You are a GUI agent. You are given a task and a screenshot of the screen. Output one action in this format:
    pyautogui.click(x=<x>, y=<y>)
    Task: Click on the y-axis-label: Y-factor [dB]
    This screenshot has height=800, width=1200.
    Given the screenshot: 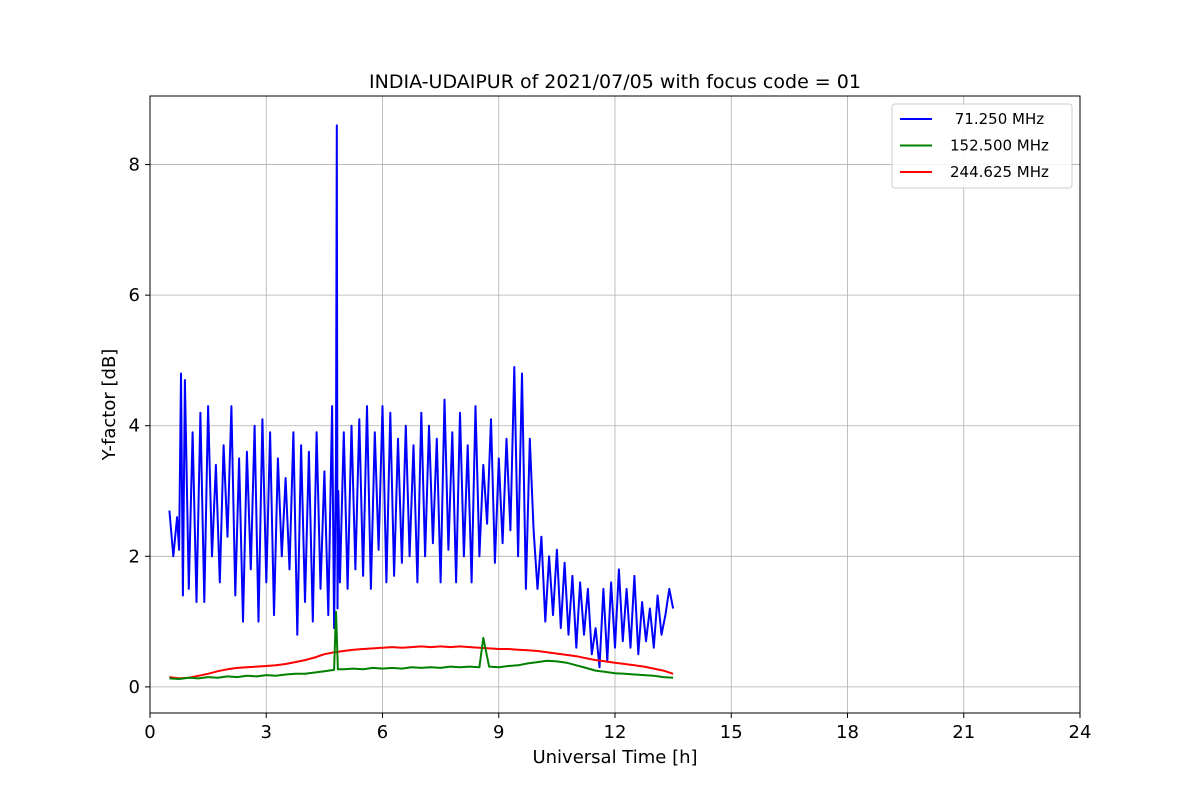 What is the action you would take?
    pyautogui.click(x=109, y=405)
    